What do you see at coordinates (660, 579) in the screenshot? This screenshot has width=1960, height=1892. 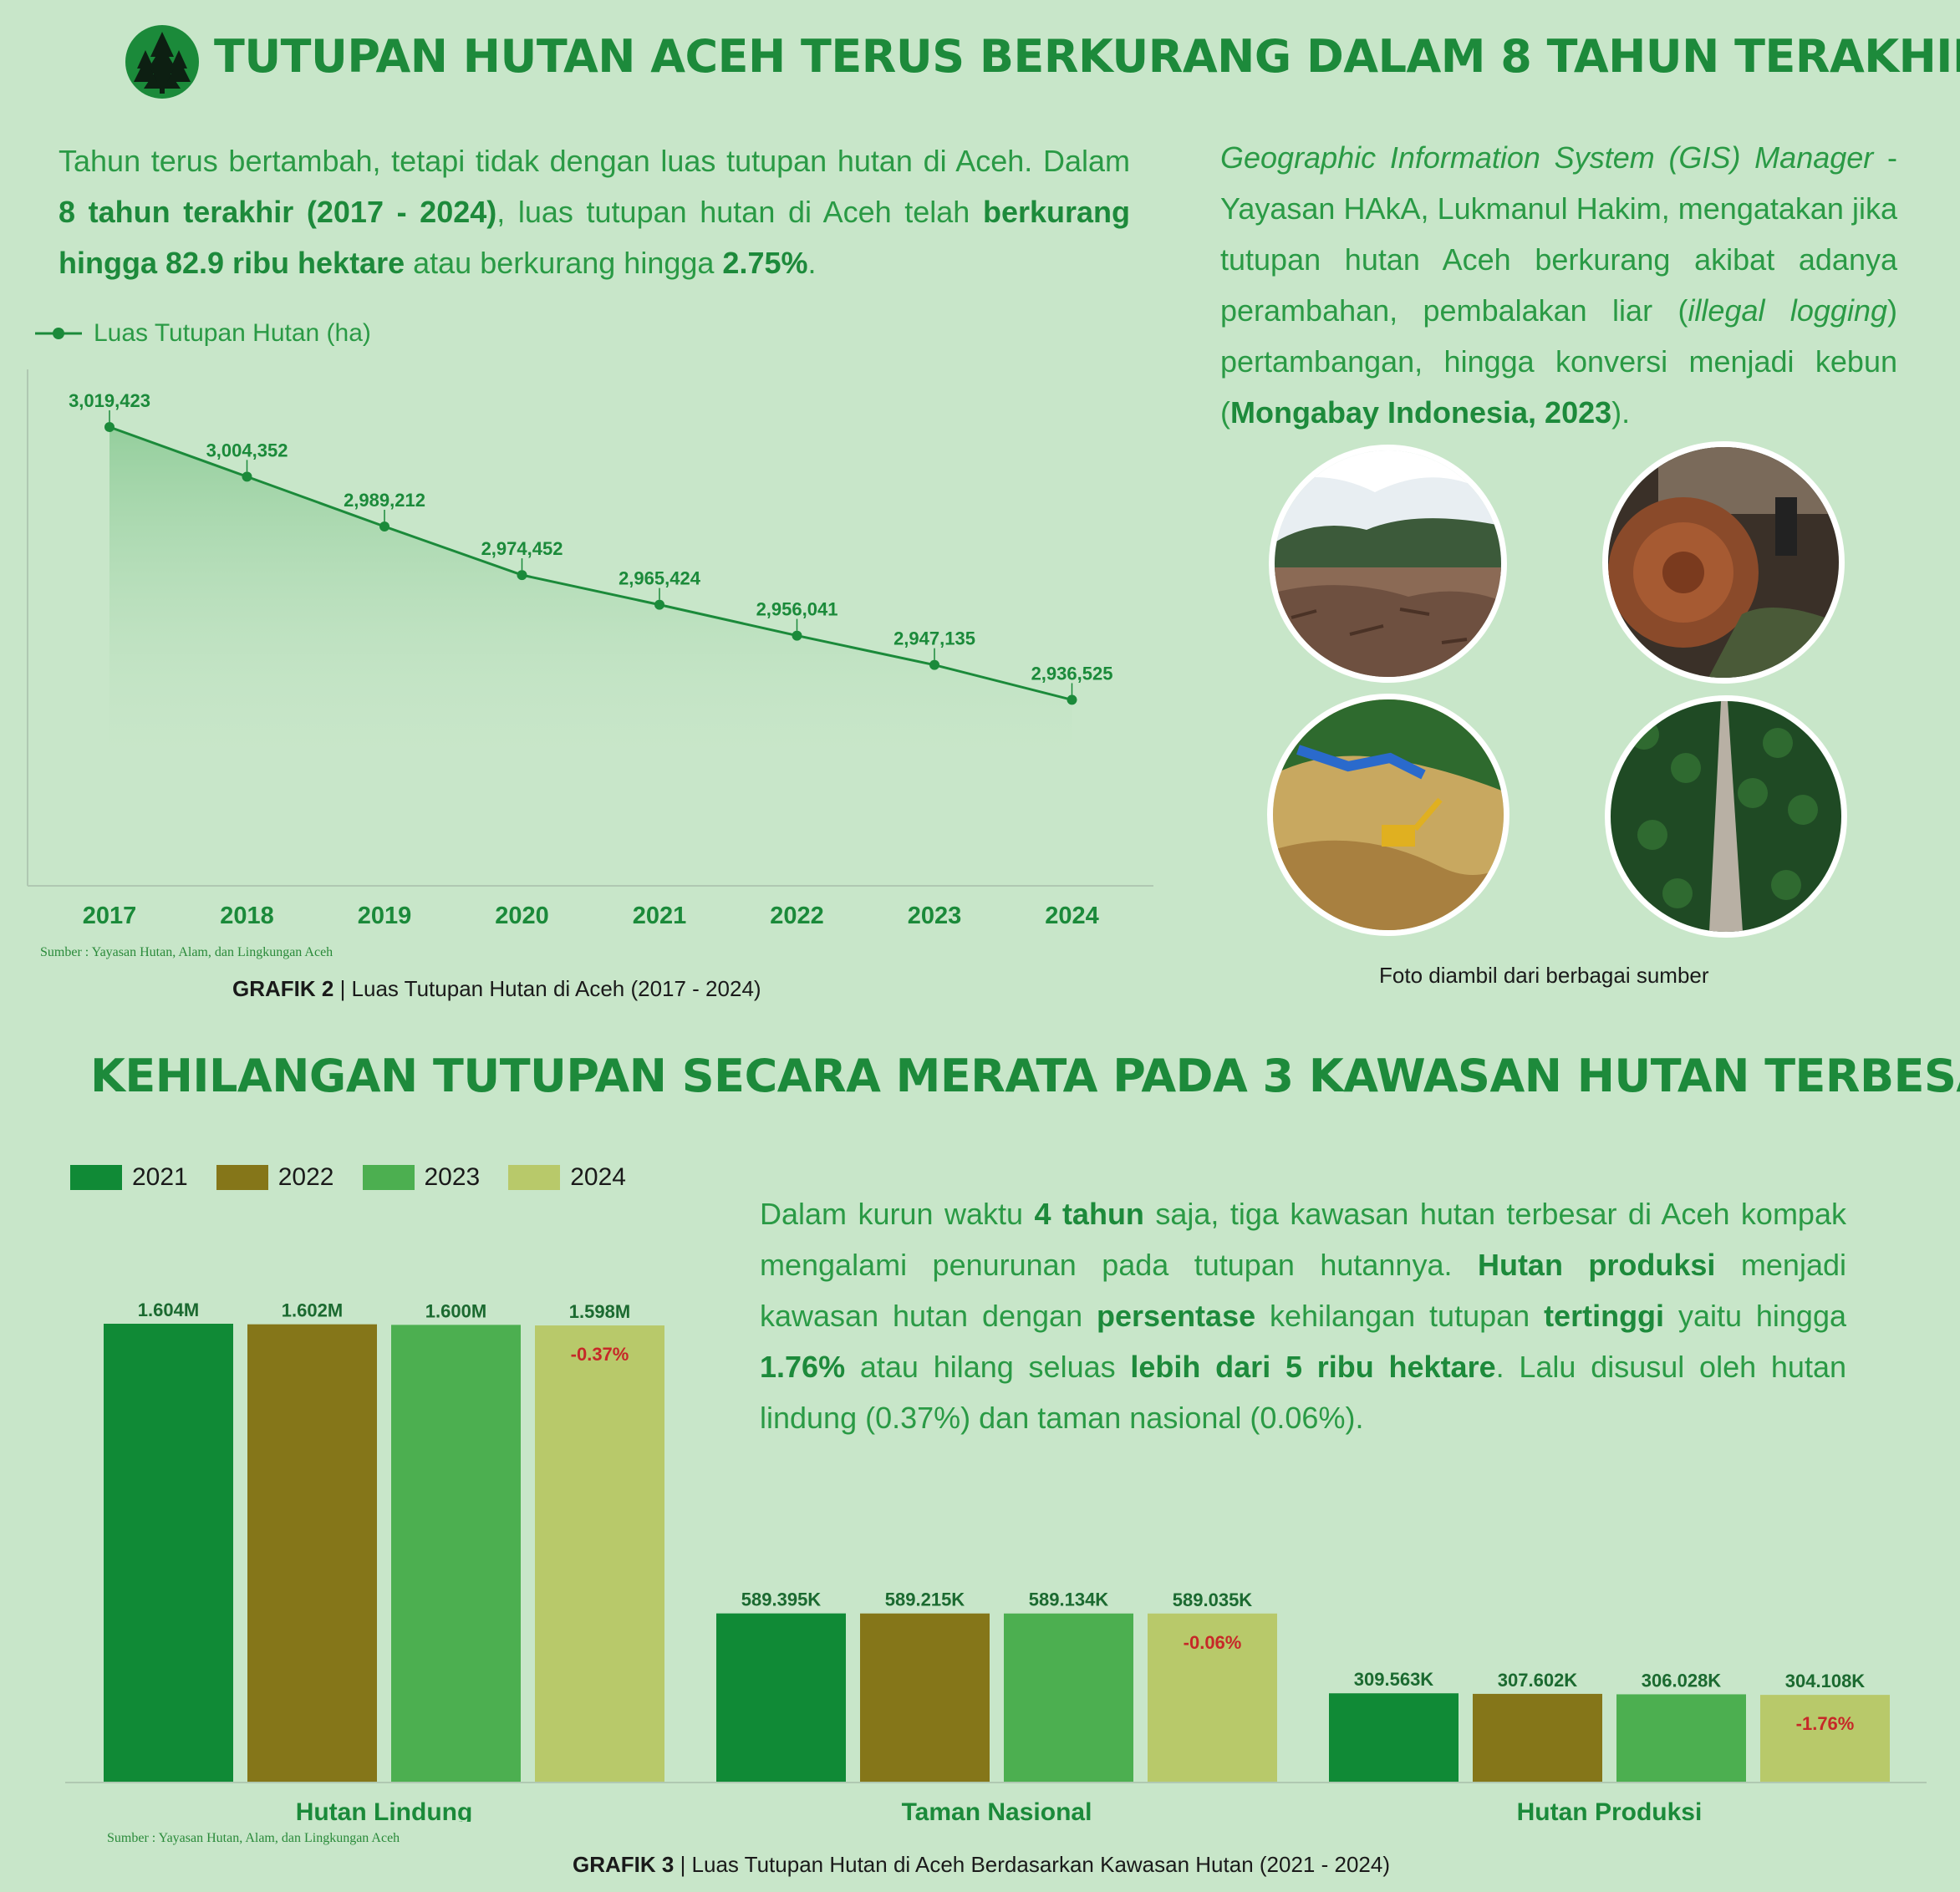 I see `data-label-2021: 2,965,424` at bounding box center [660, 579].